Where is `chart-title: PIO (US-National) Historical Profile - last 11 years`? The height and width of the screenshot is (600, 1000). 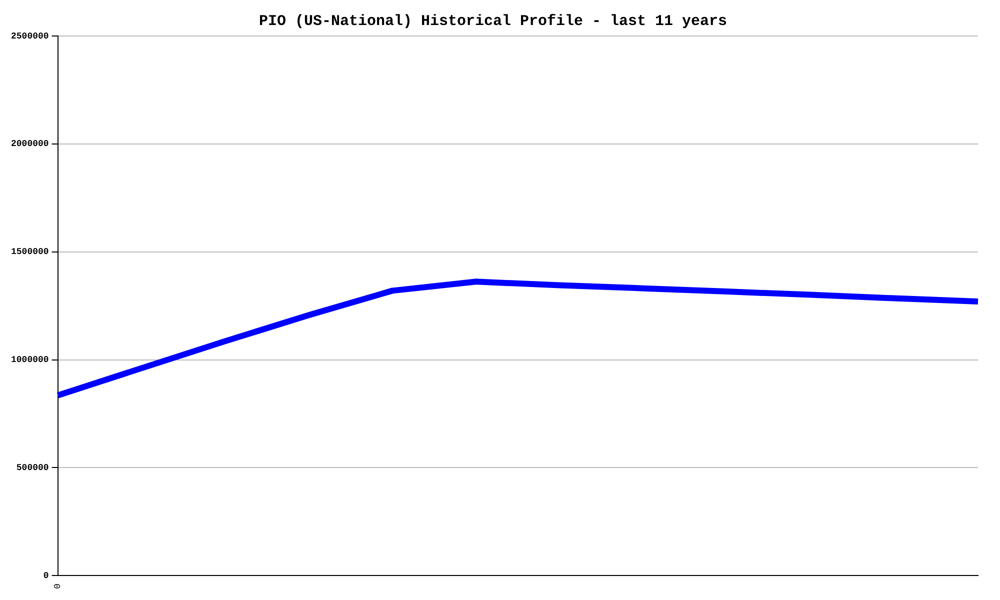
chart-title: PIO (US-National) Historical Profile - last 11 years is located at coordinates (493, 21).